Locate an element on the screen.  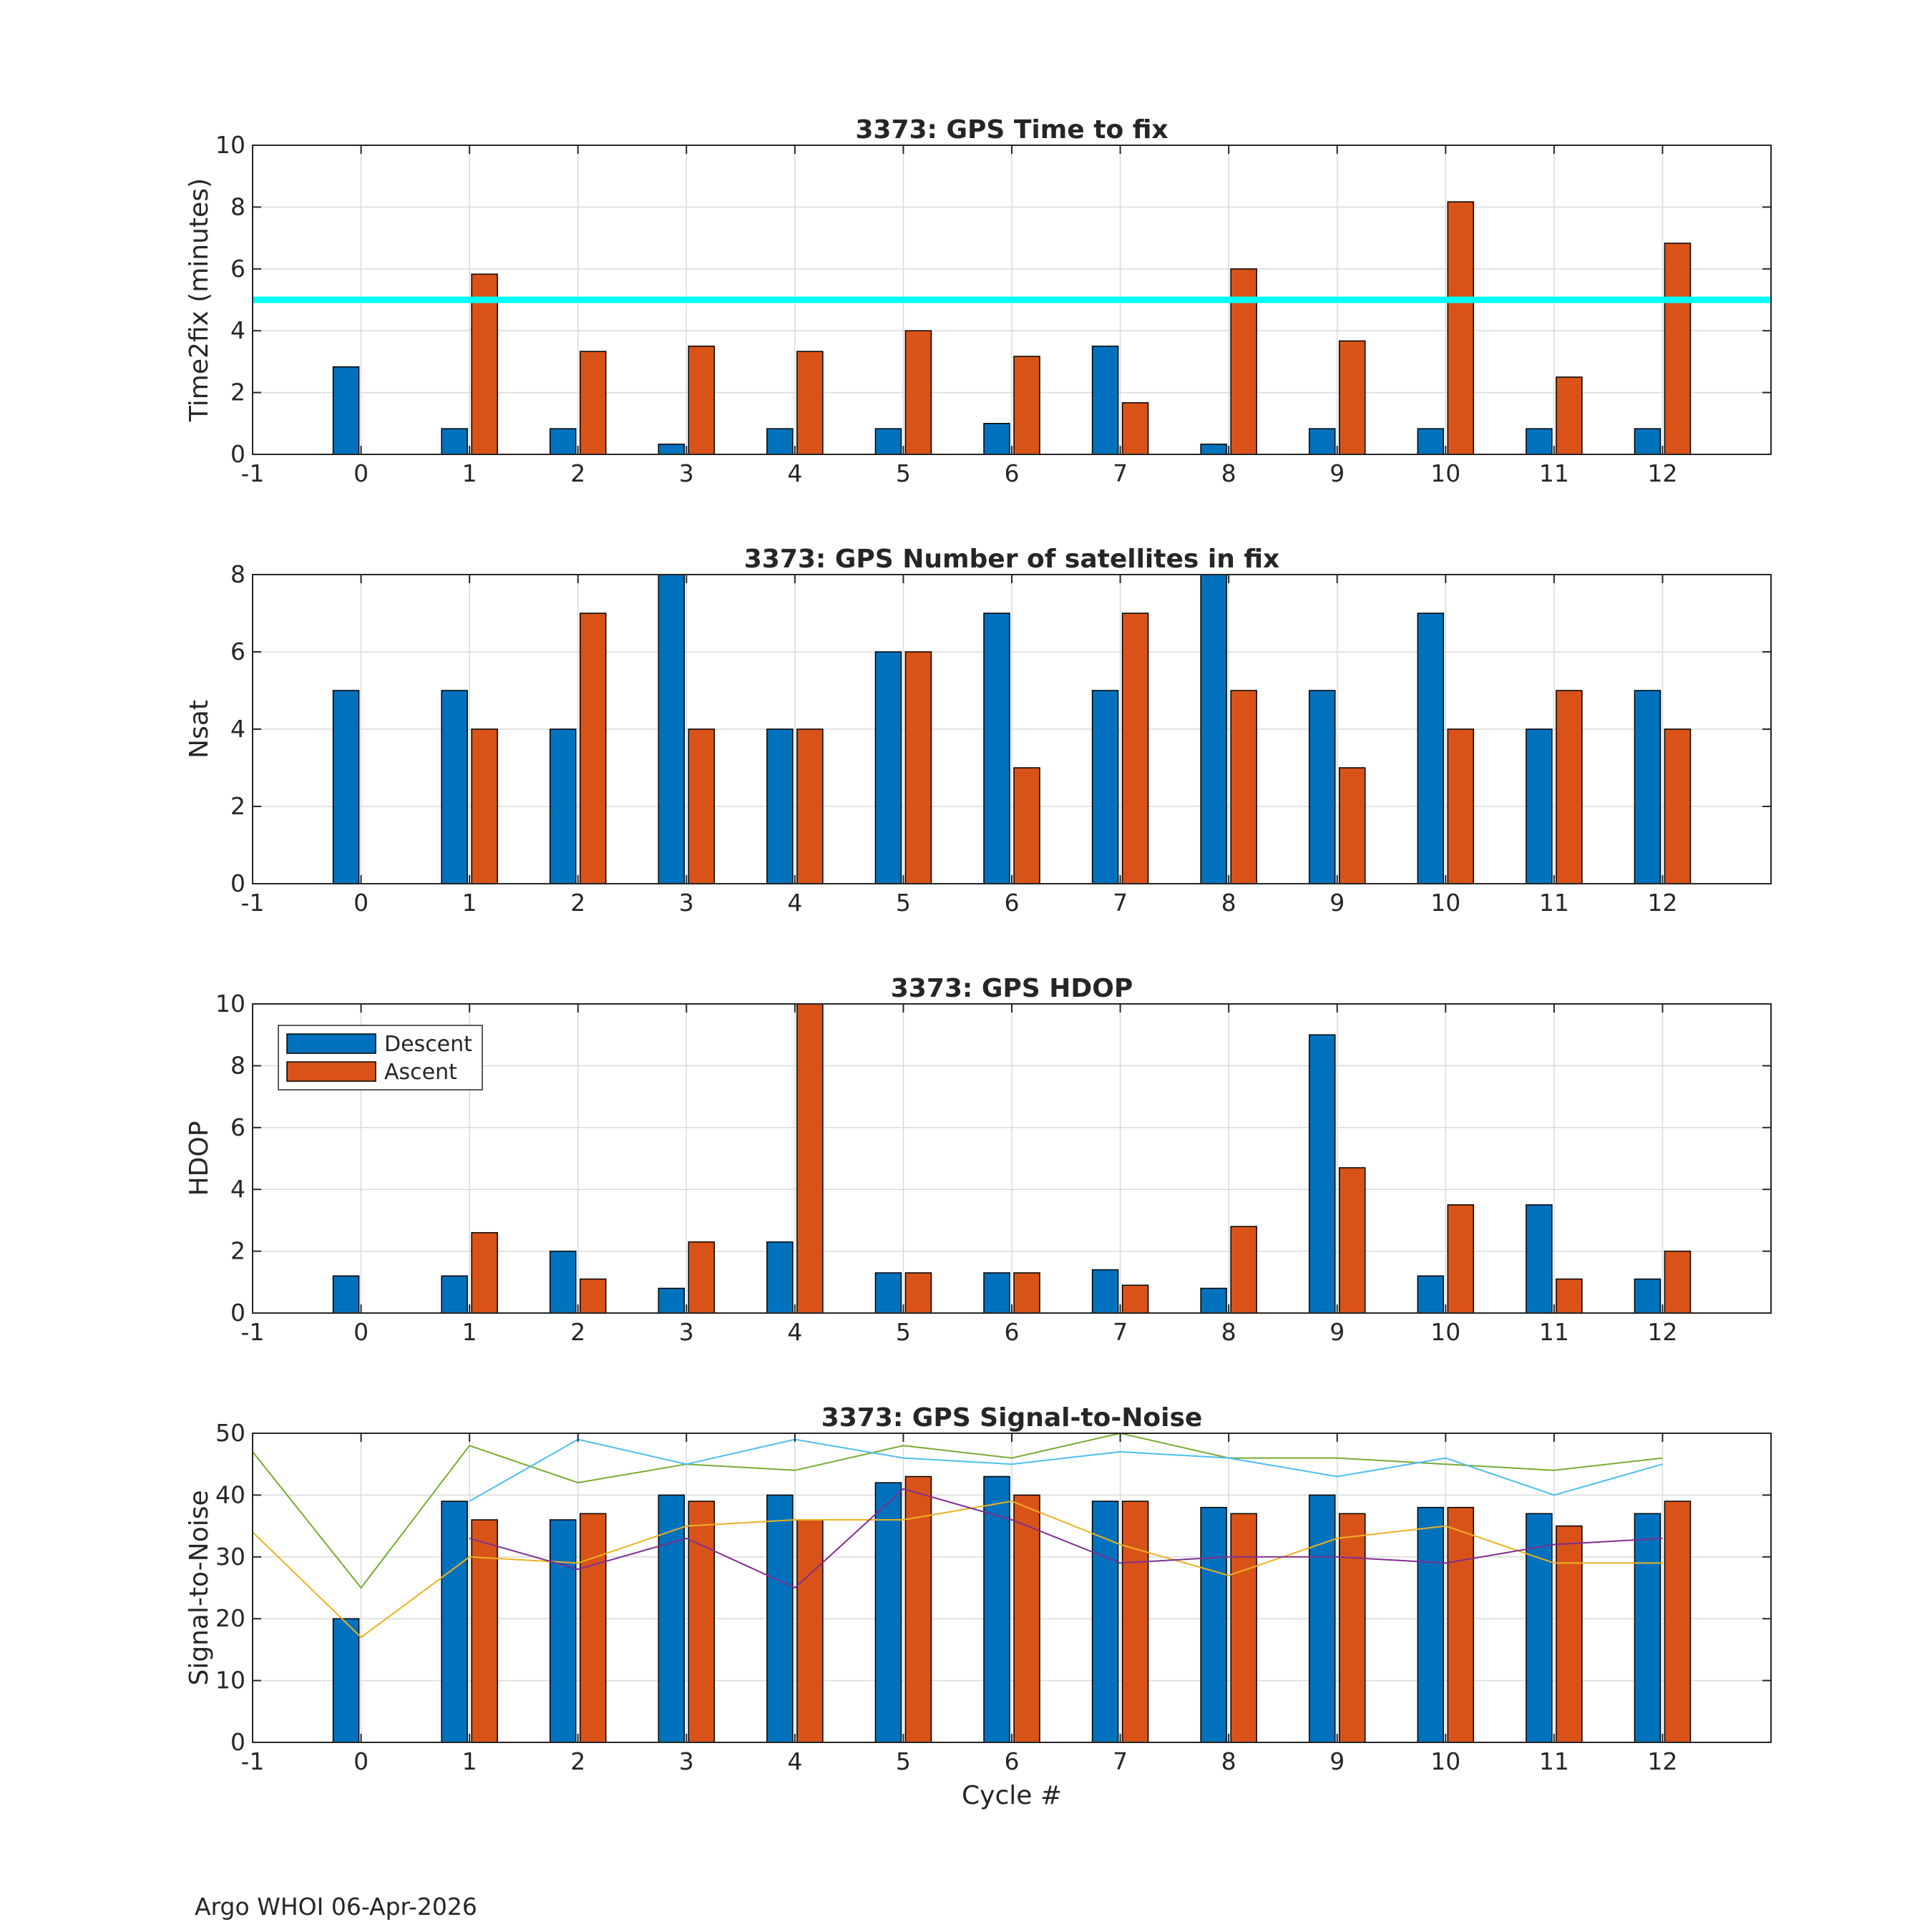
y-tick-label: 50 is located at coordinates (230, 1433).